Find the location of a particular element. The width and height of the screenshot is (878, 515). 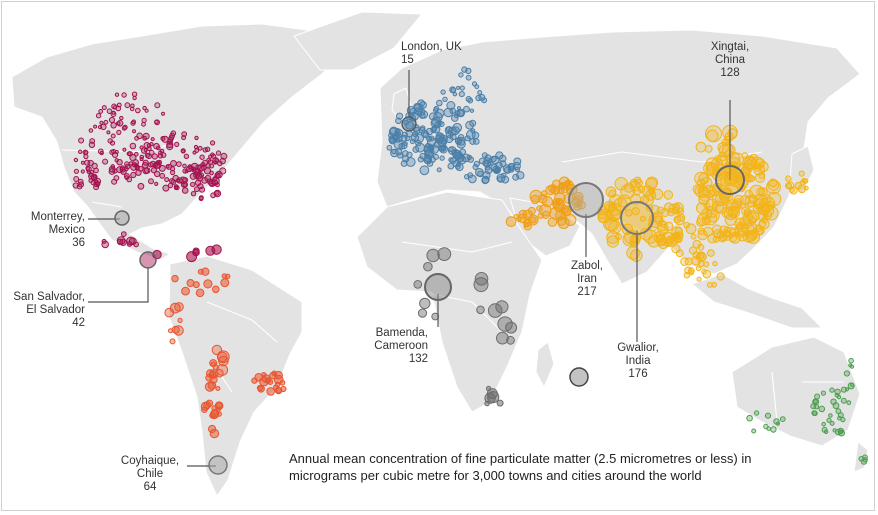

label-london: London, UK 15 is located at coordinates (431, 54).